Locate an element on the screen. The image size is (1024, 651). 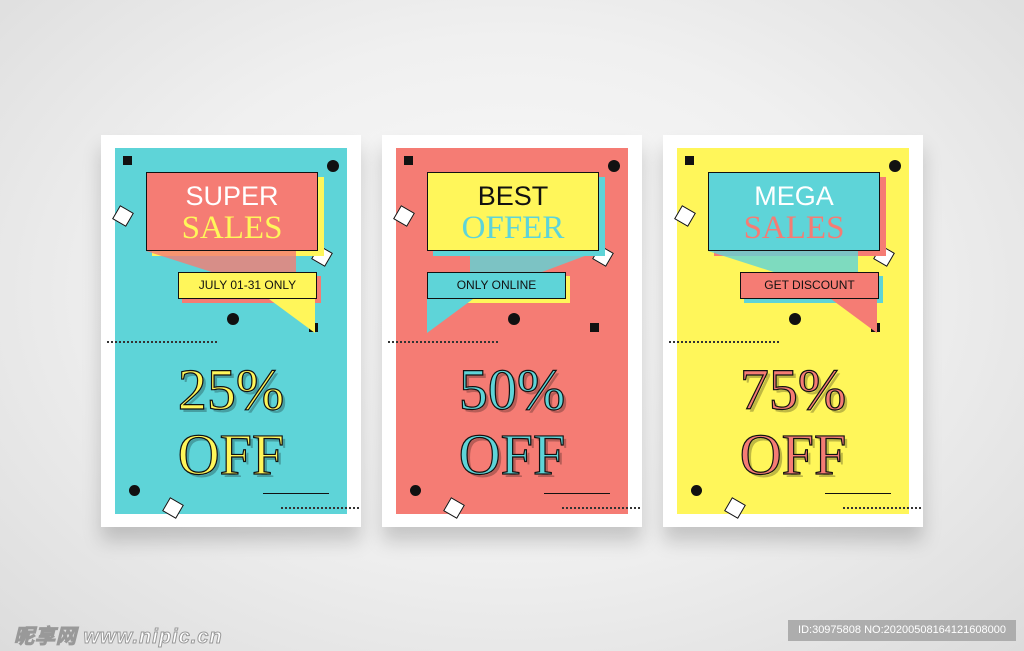
watermark-logo: 昵享网 www.nipic.cn is located at coordinates (118, 637).